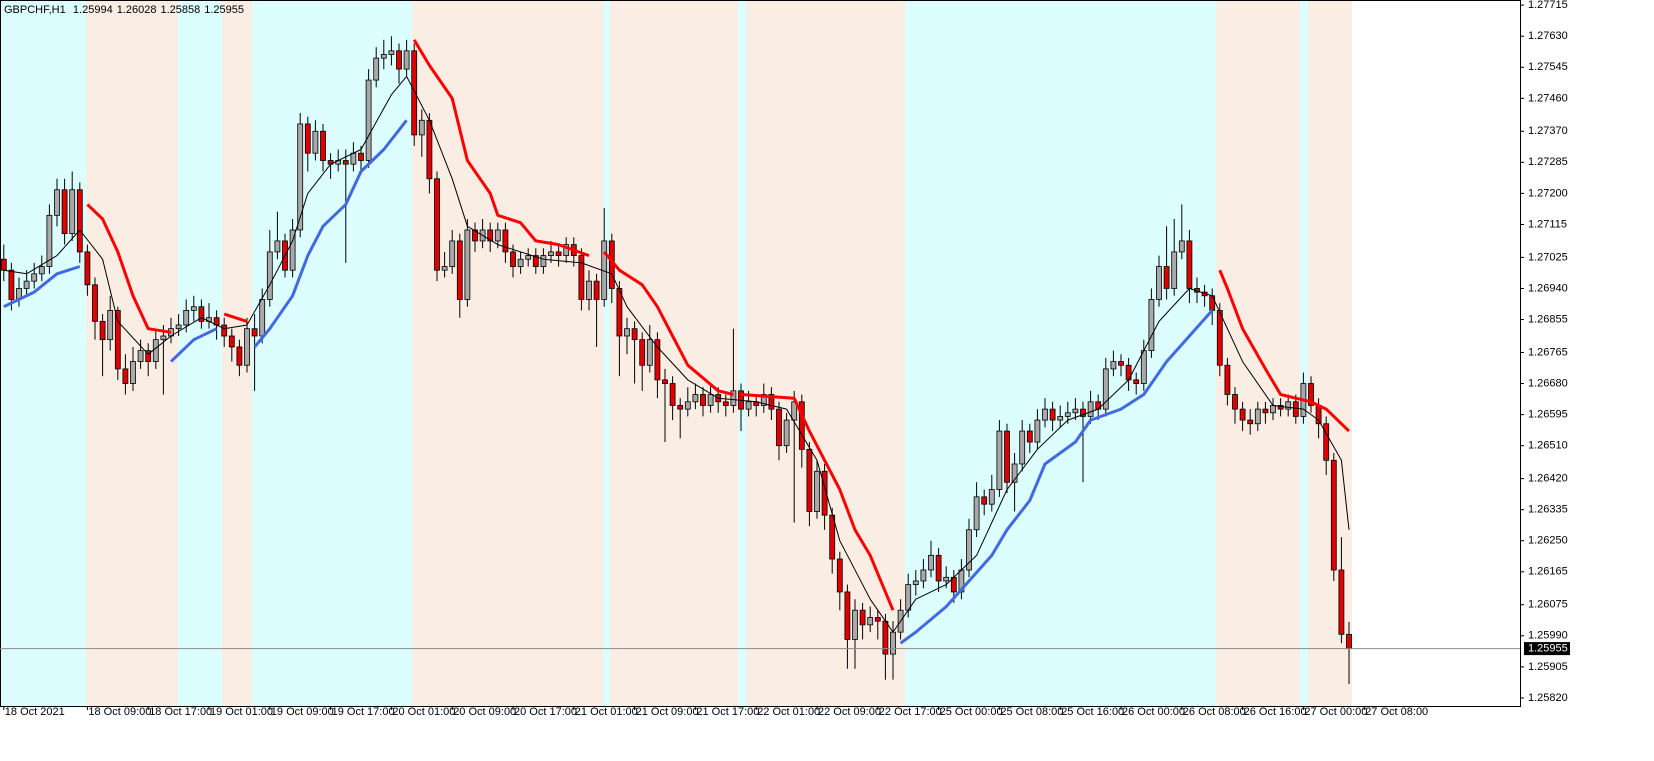 The width and height of the screenshot is (1654, 761). I want to click on y-tick-label: 1.27460, so click(1548, 98).